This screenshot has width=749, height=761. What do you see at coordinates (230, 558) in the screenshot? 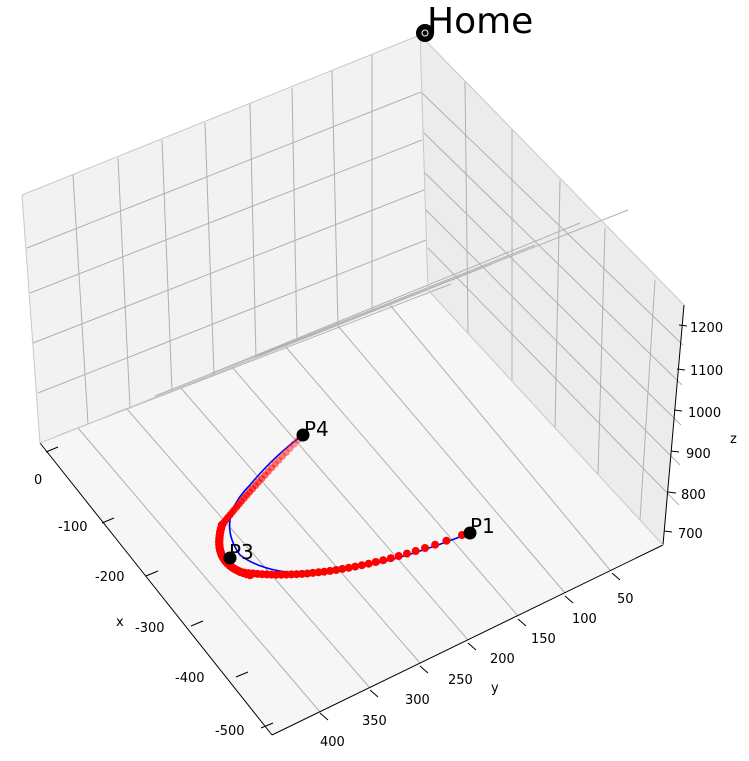
I see `waypoint-p3-marker` at bounding box center [230, 558].